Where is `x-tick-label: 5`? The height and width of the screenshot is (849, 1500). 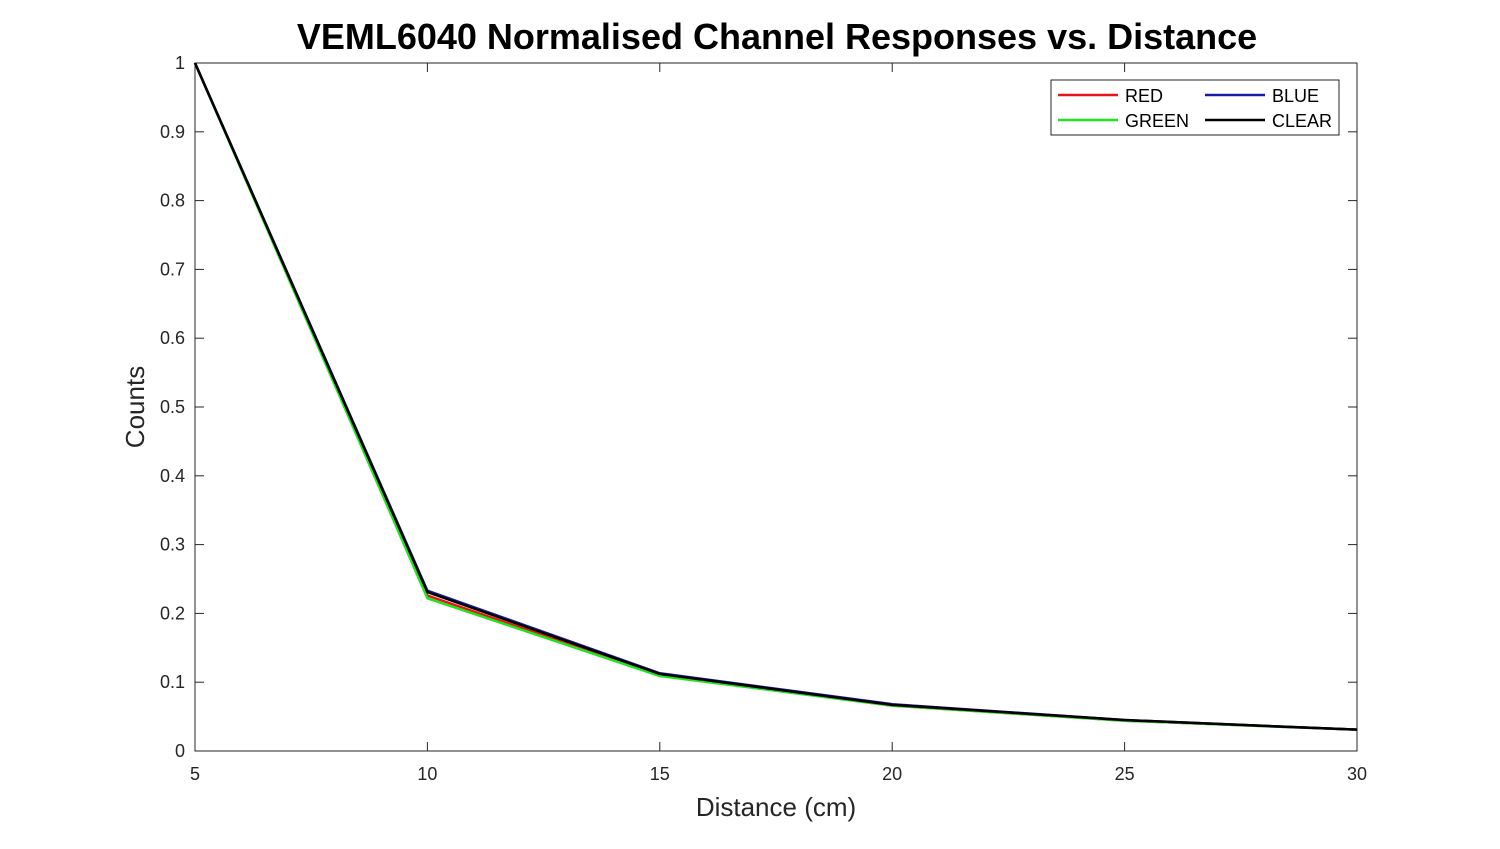
x-tick-label: 5 is located at coordinates (195, 774).